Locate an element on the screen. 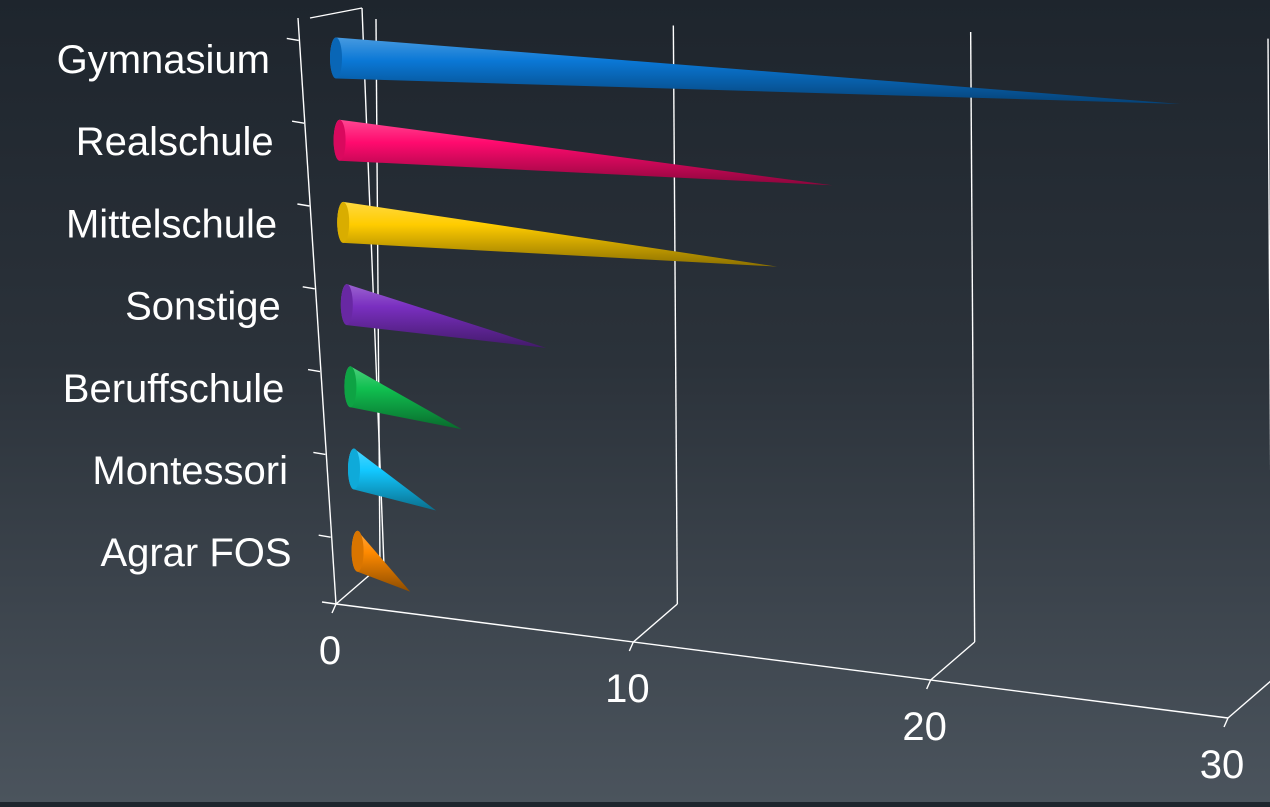 Image resolution: width=1270 pixels, height=807 pixels. category-label: Mittelschule is located at coordinates (171, 224).